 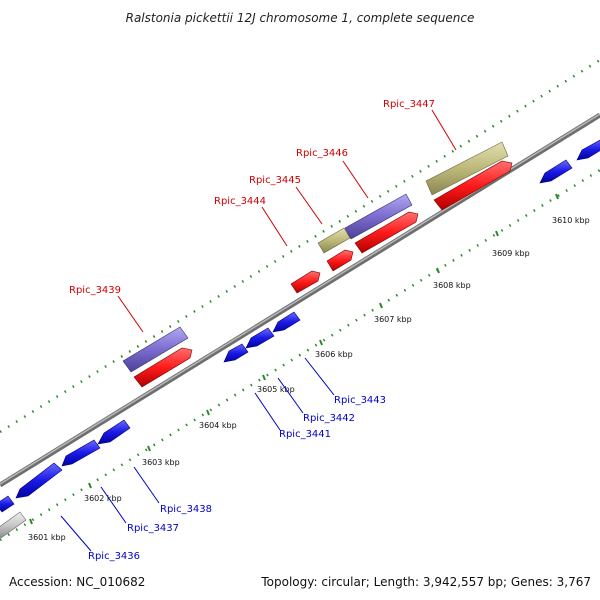 What do you see at coordinates (393, 319) in the screenshot?
I see `tick-label-3607: 3607 kbp` at bounding box center [393, 319].